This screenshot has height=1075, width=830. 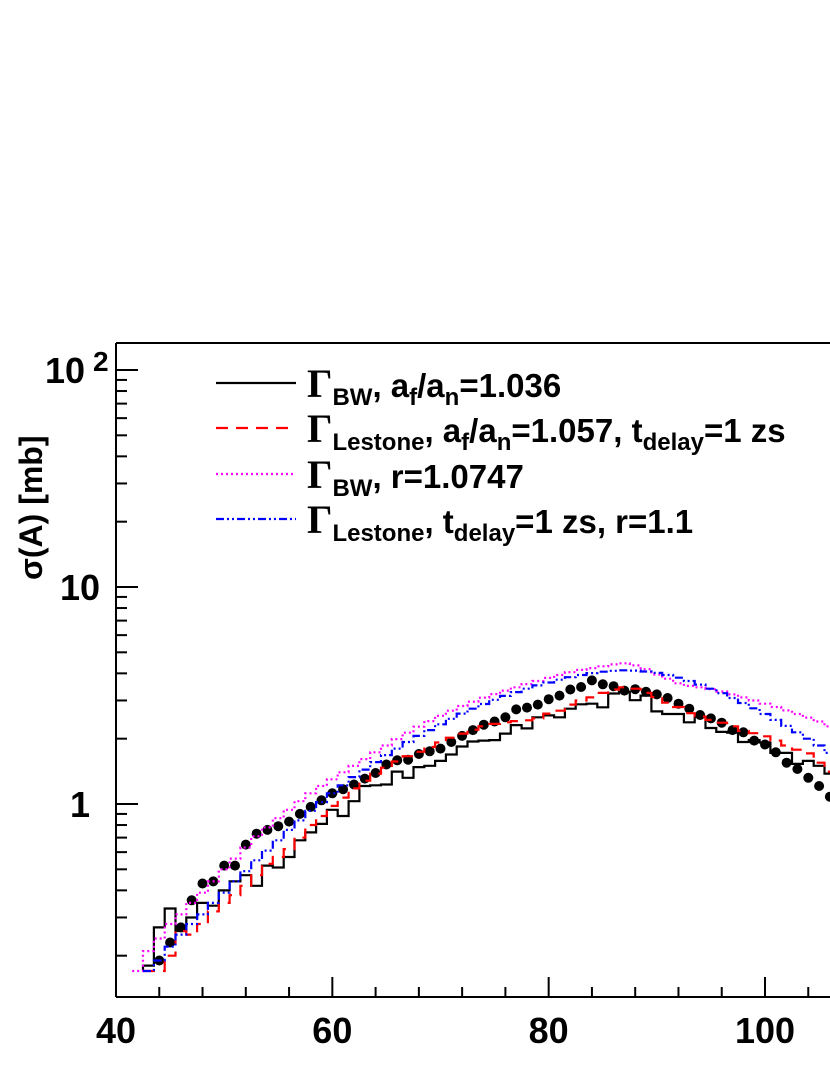 What do you see at coordinates (434, 386) in the screenshot?
I see `legend-entry: ΓBW, af/an=1.036` at bounding box center [434, 386].